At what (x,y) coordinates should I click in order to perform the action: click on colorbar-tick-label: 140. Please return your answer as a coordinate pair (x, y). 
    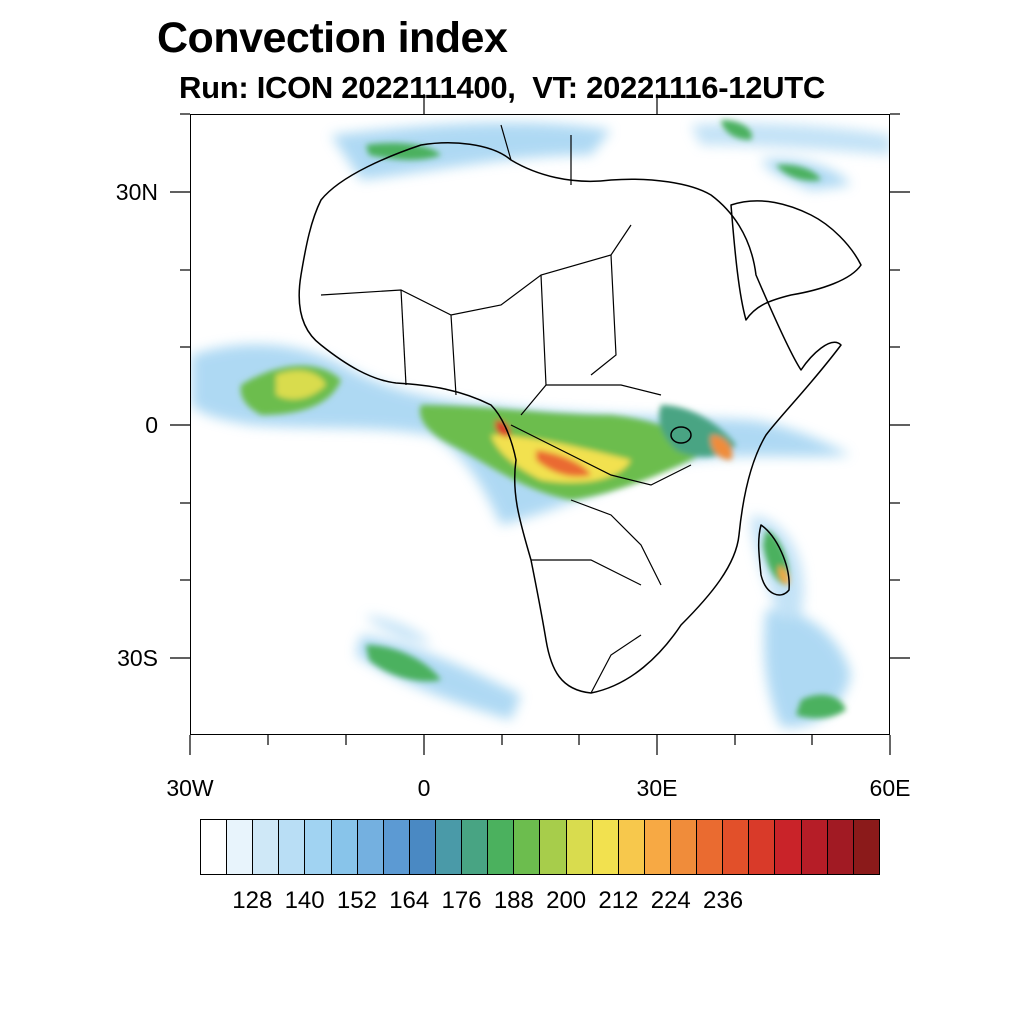
    Looking at the image, I should click on (304, 900).